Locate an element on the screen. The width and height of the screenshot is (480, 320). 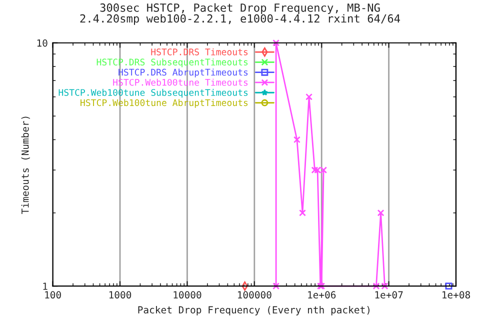
x-axis-title: Packet Drop Frequency (Every nth packet) is located at coordinates (254, 311).